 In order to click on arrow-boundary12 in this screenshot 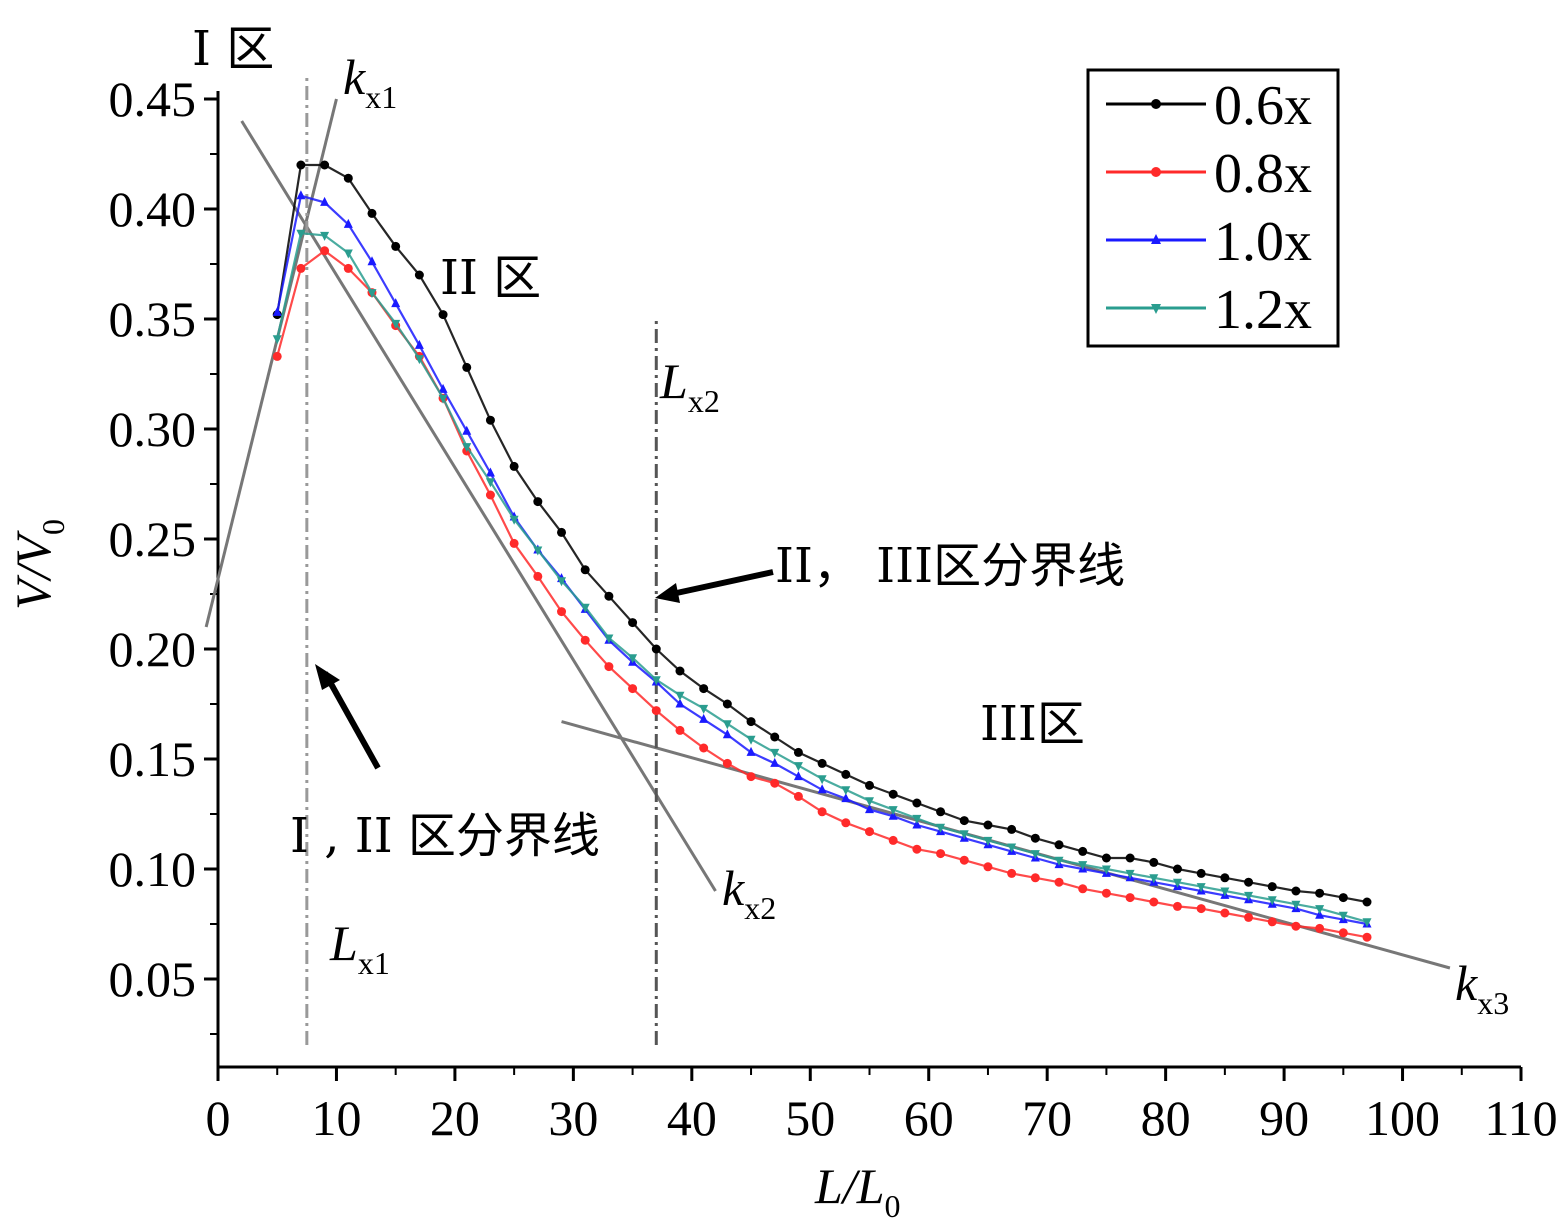, I will do `click(351, 720)`.